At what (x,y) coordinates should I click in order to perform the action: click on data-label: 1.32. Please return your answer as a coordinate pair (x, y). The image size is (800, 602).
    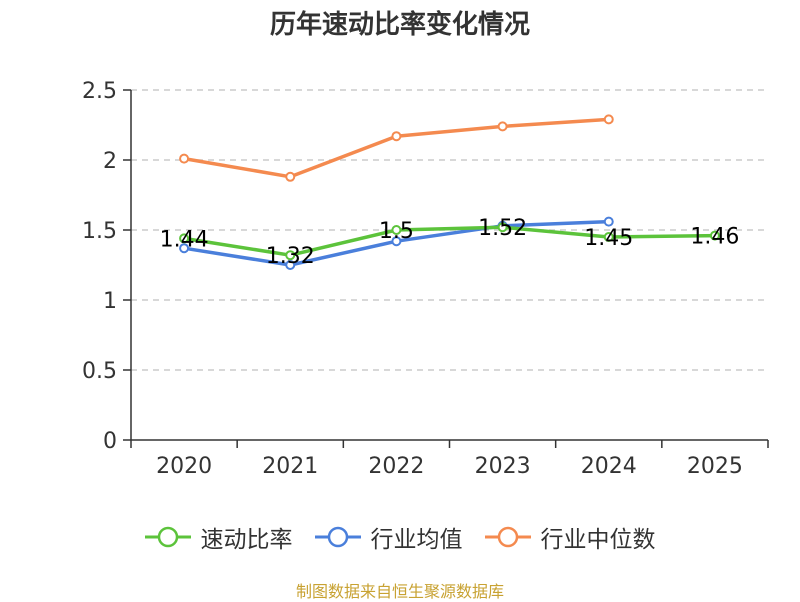
    Looking at the image, I should click on (290, 256).